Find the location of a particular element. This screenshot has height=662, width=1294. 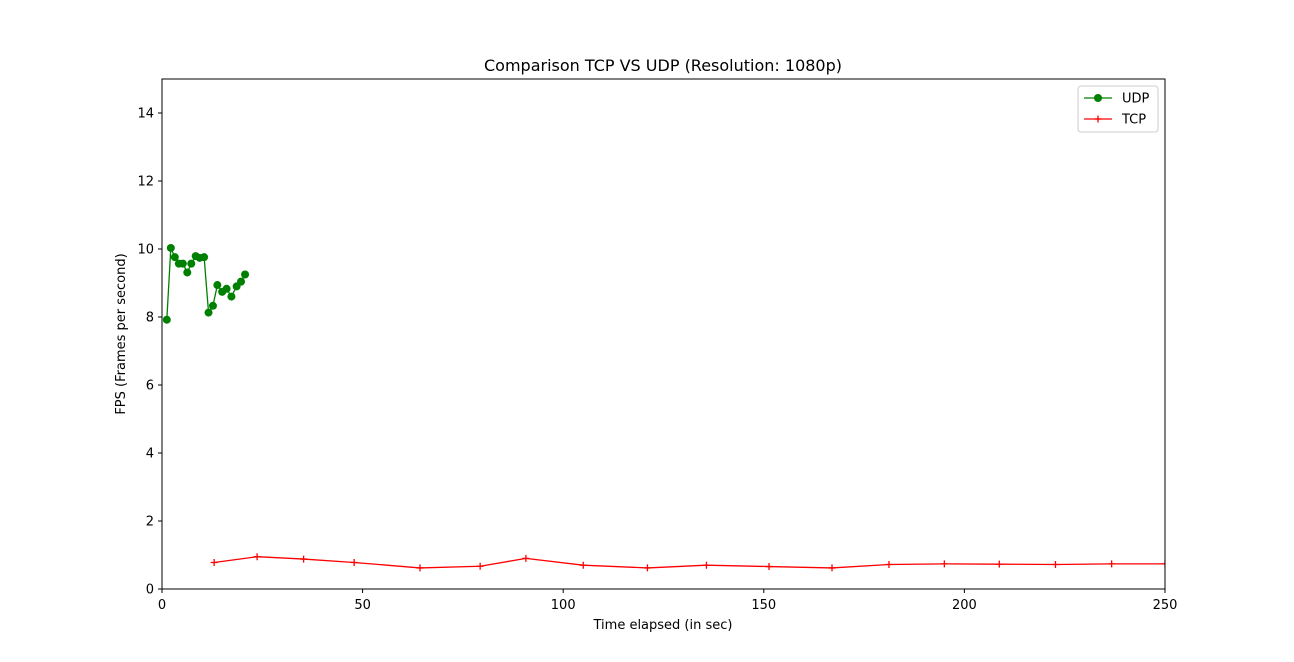

x-tick-label: 200 is located at coordinates (964, 605).